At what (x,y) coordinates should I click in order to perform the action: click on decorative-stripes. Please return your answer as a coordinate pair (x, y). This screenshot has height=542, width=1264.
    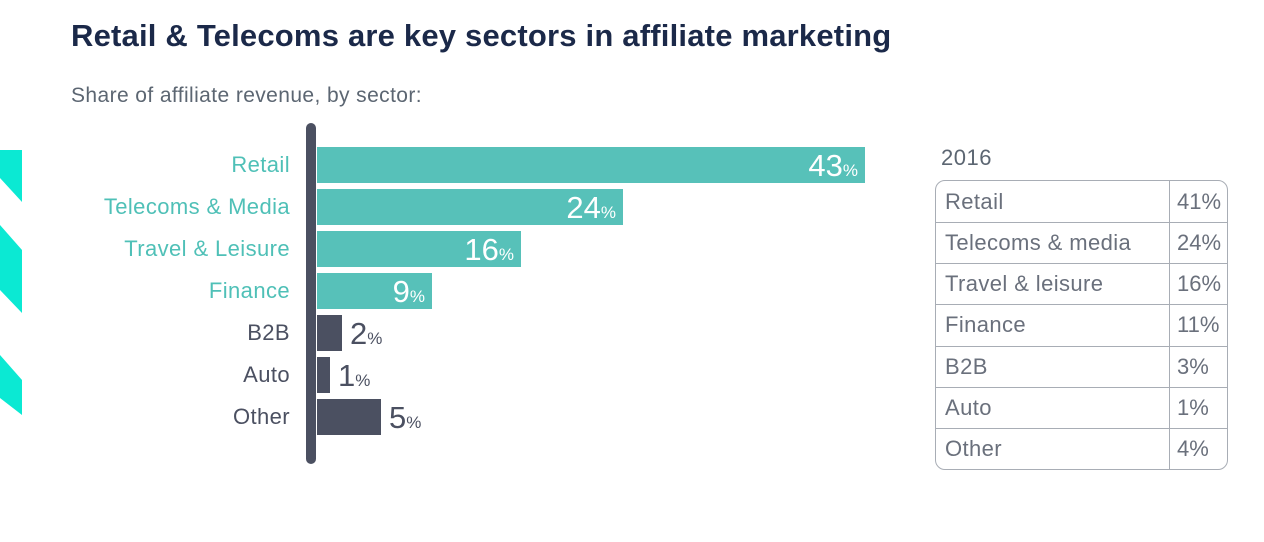
    Looking at the image, I should click on (11, 282).